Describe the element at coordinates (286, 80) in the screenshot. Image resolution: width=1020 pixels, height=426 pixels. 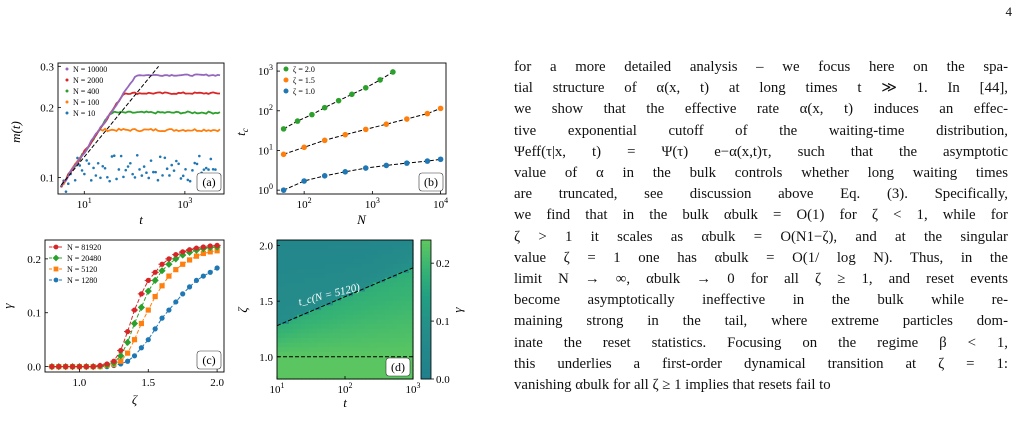
I see `legend-marker` at that location.